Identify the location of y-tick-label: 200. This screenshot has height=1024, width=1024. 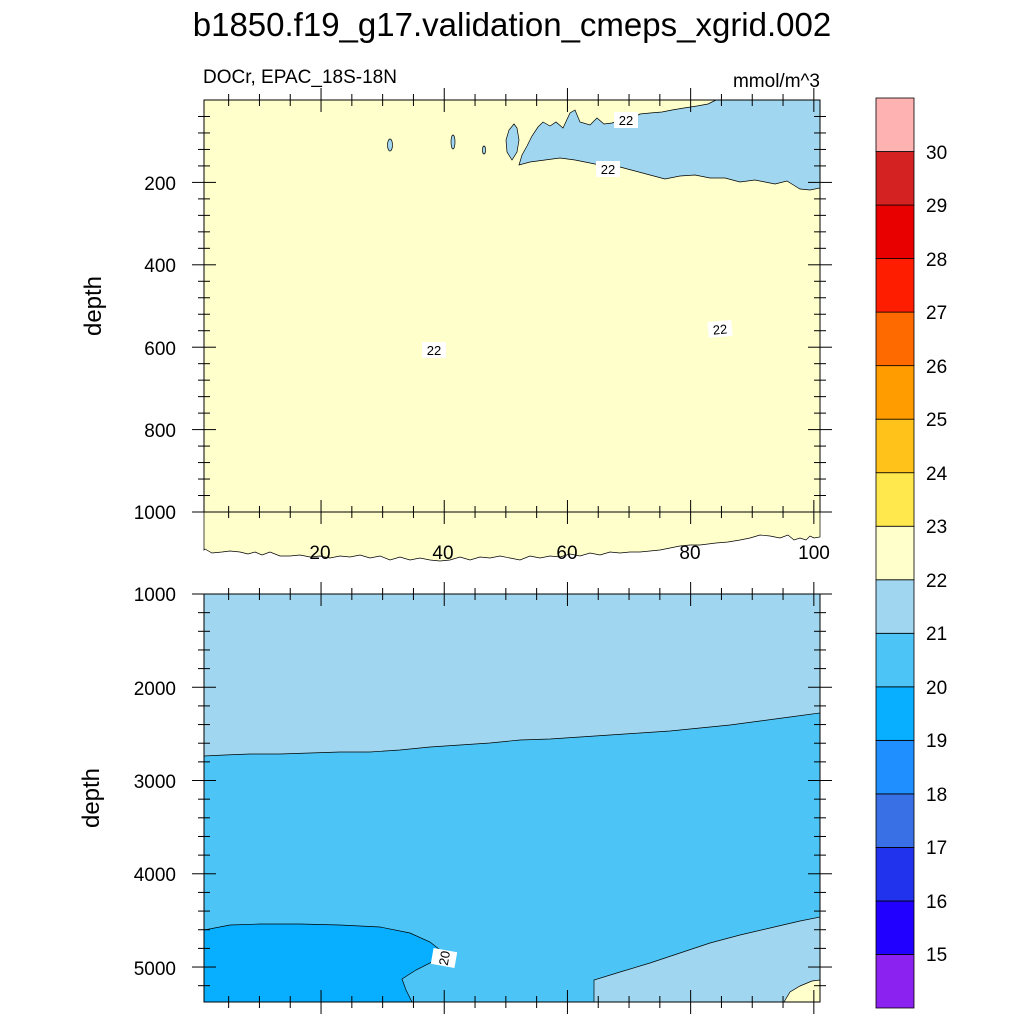
(160, 184).